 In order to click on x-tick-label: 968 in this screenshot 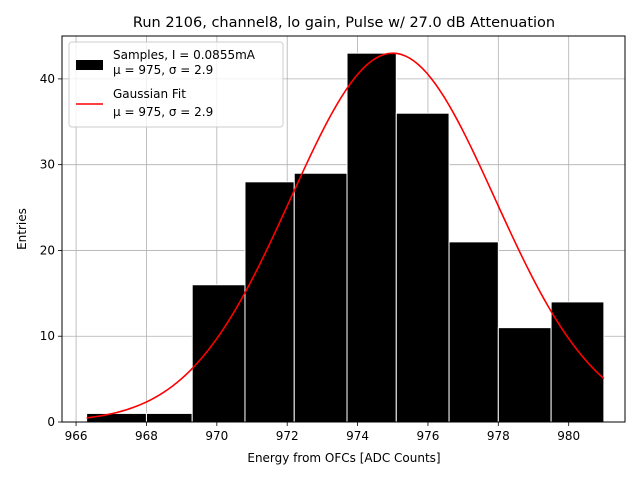, I will do `click(146, 436)`.